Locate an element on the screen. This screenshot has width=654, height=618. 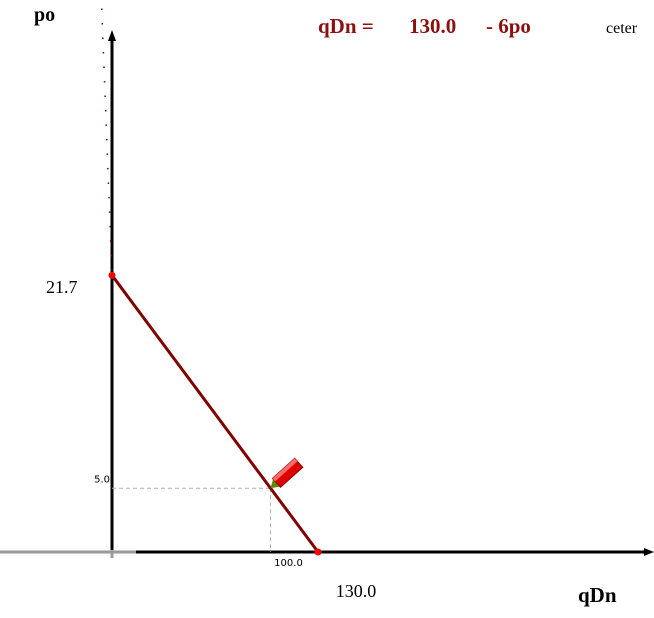
demand-line is located at coordinates (215, 413).